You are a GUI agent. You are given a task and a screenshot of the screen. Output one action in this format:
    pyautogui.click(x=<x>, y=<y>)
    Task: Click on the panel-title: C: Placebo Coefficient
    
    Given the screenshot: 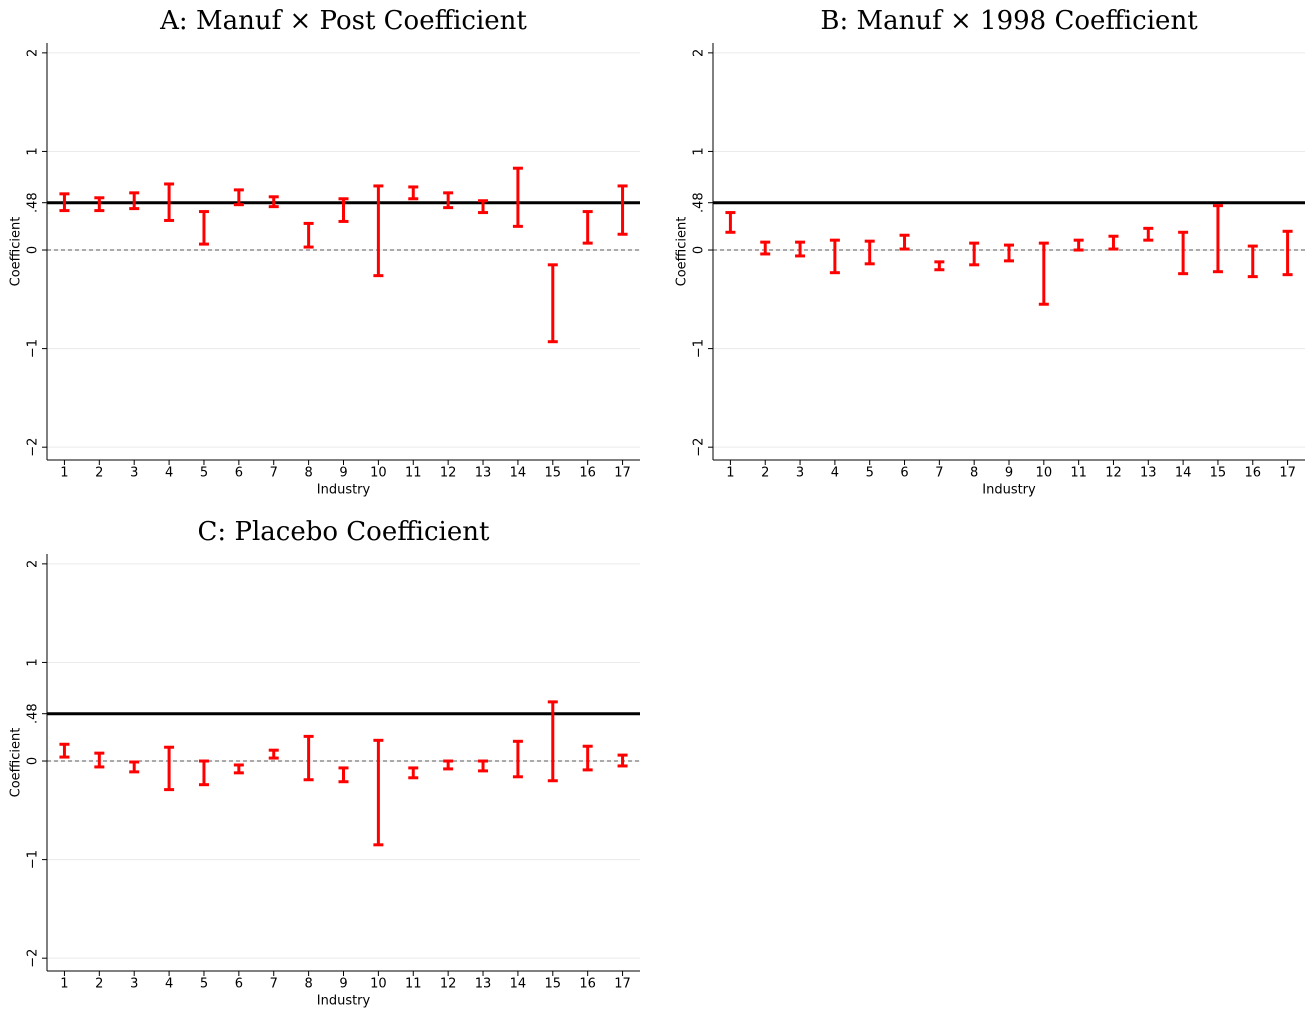 What is the action you would take?
    pyautogui.click(x=344, y=532)
    